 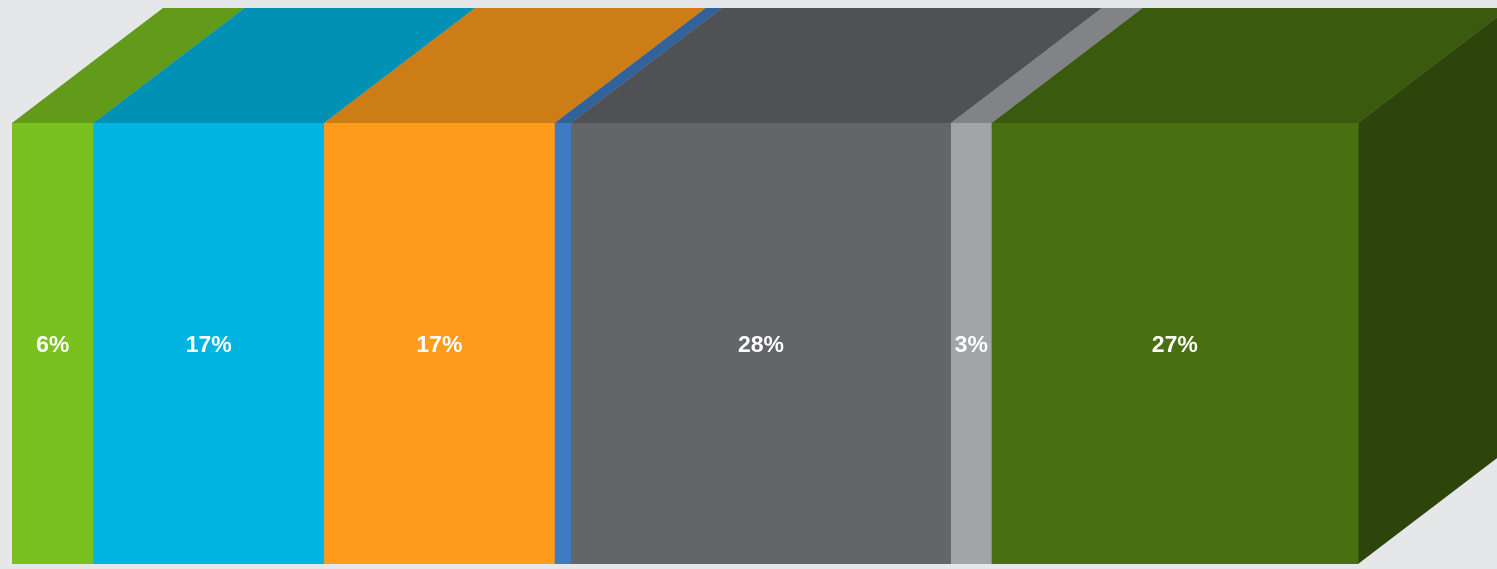 I want to click on segment-label-5: 28%, so click(x=761, y=344).